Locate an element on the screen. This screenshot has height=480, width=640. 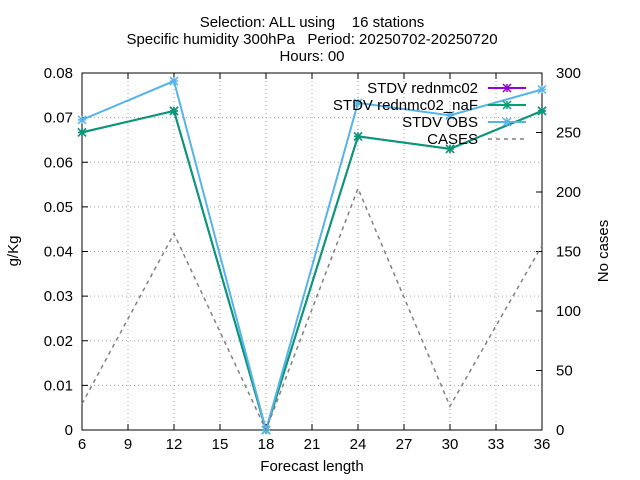
y-tick-label: 0.06 is located at coordinates (58, 162).